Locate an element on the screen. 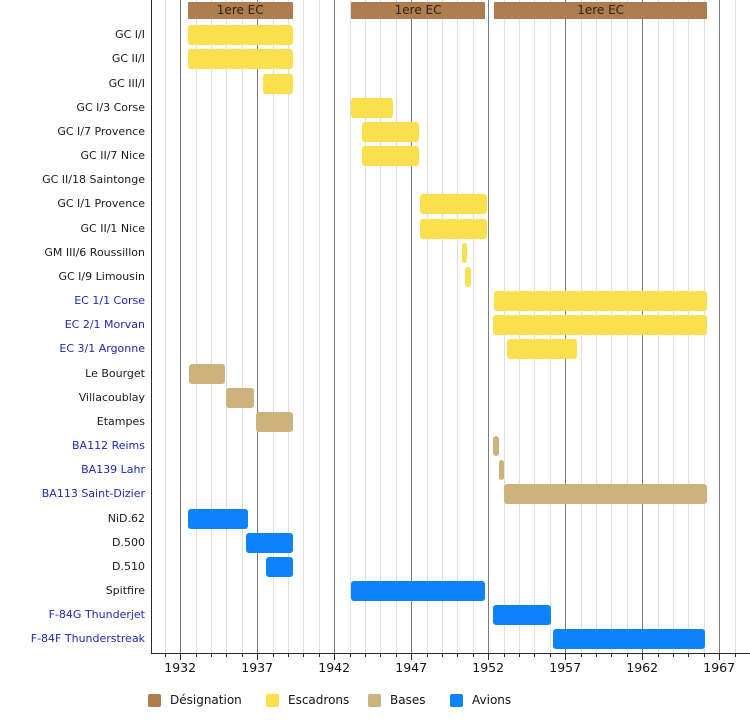 The height and width of the screenshot is (725, 750). row-label-f-84f-thunderstreak: F-84F Thunderstreak is located at coordinates (87, 638).